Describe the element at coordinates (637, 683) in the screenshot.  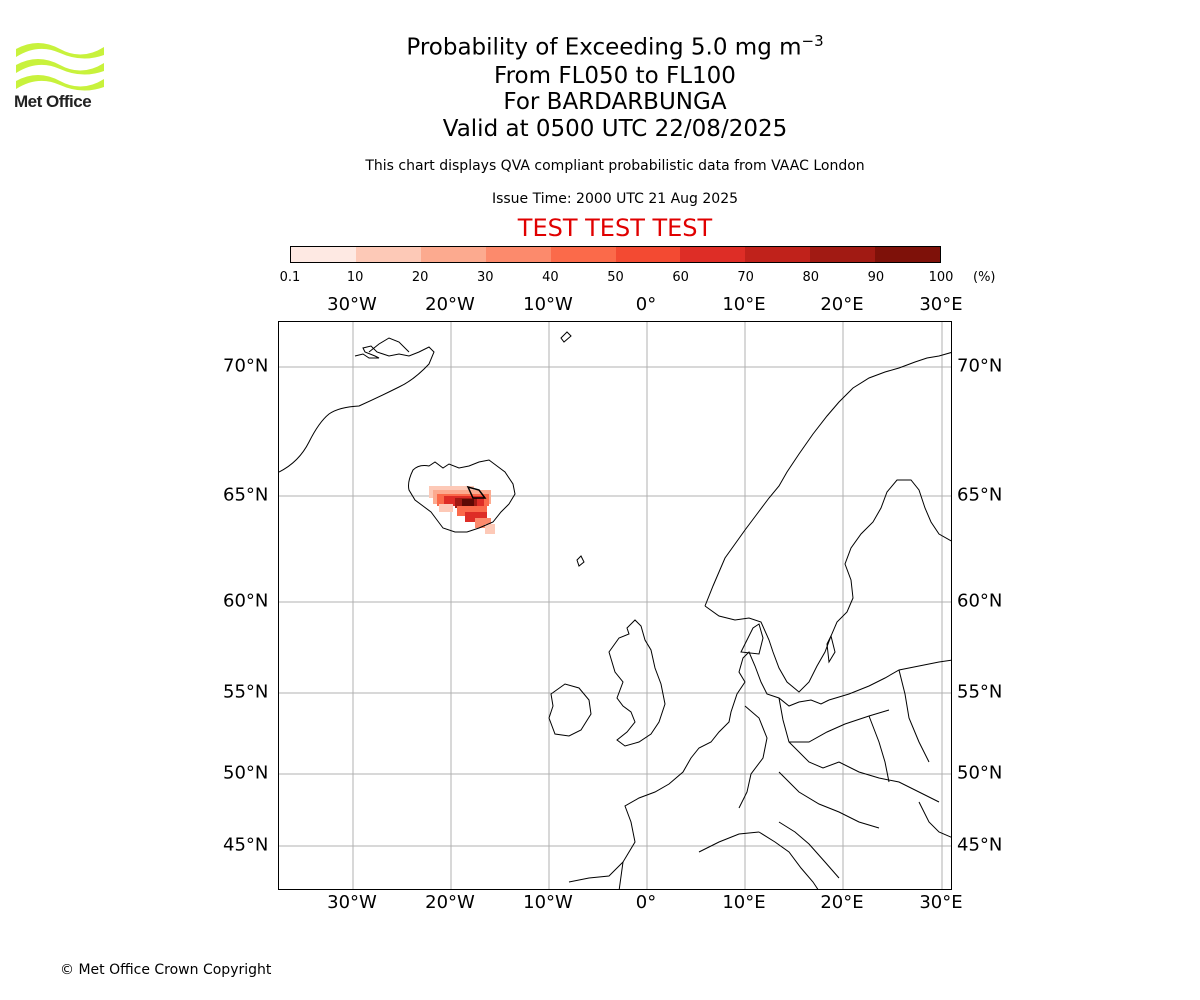
I see `great-britain-coast` at that location.